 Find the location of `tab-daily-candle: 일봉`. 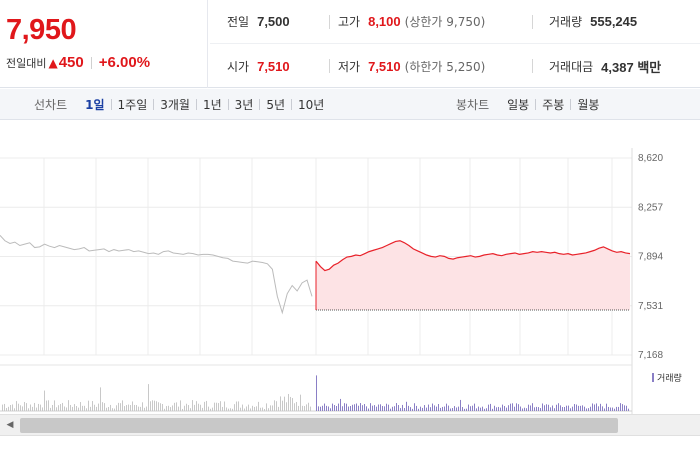

tab-daily-candle: 일봉 is located at coordinates (518, 105).